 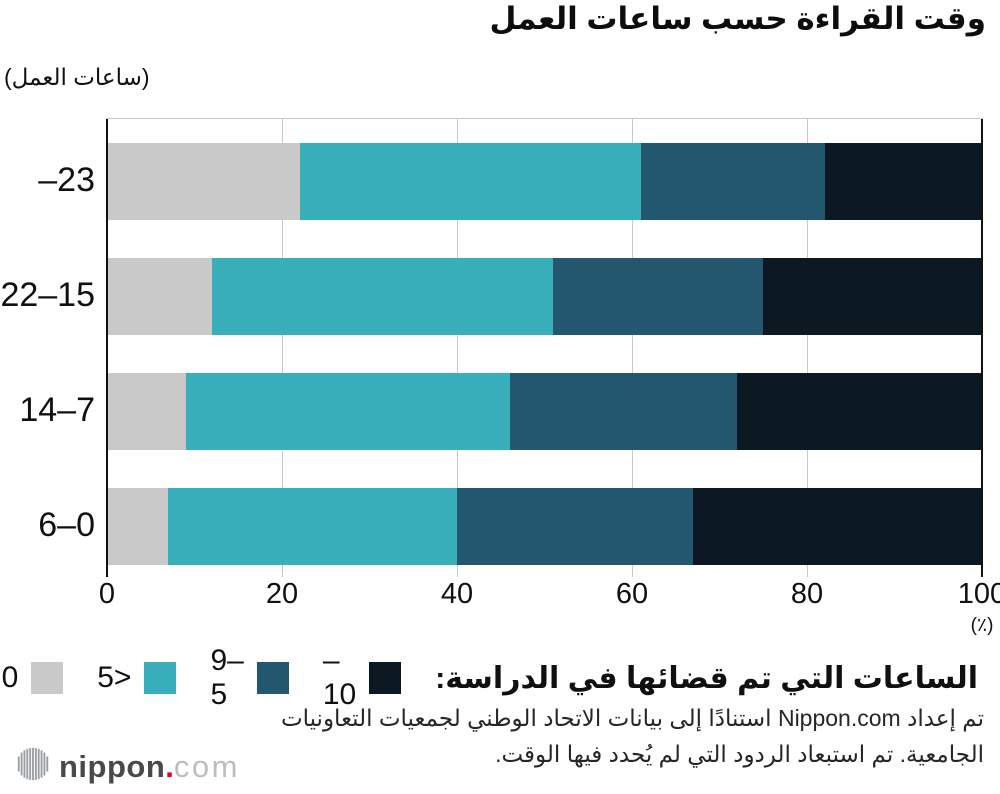 What do you see at coordinates (107, 348) in the screenshot?
I see `y-axis-line` at bounding box center [107, 348].